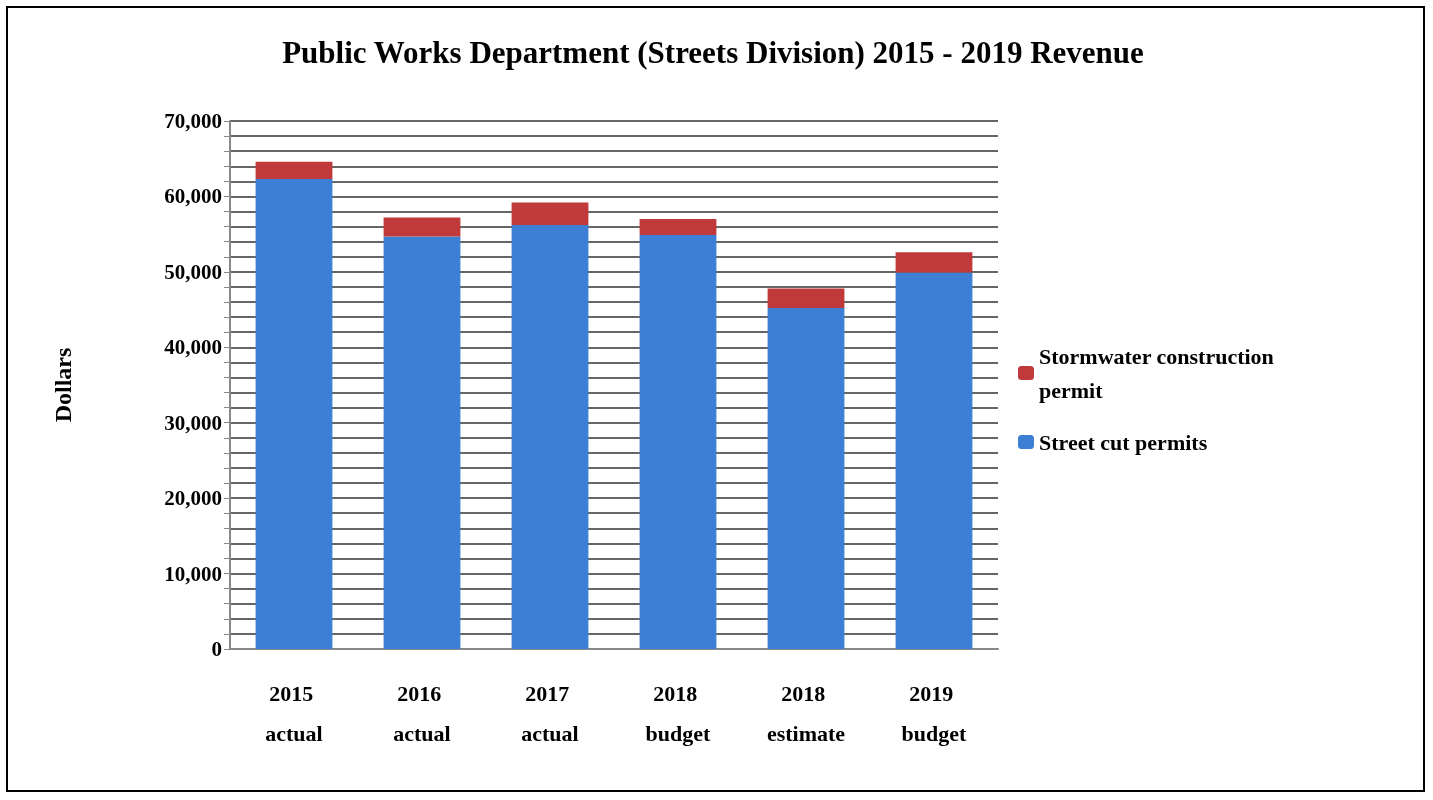 The height and width of the screenshot is (800, 1433). Describe the element at coordinates (193, 422) in the screenshot. I see `y-tick-label: 30,000` at that location.